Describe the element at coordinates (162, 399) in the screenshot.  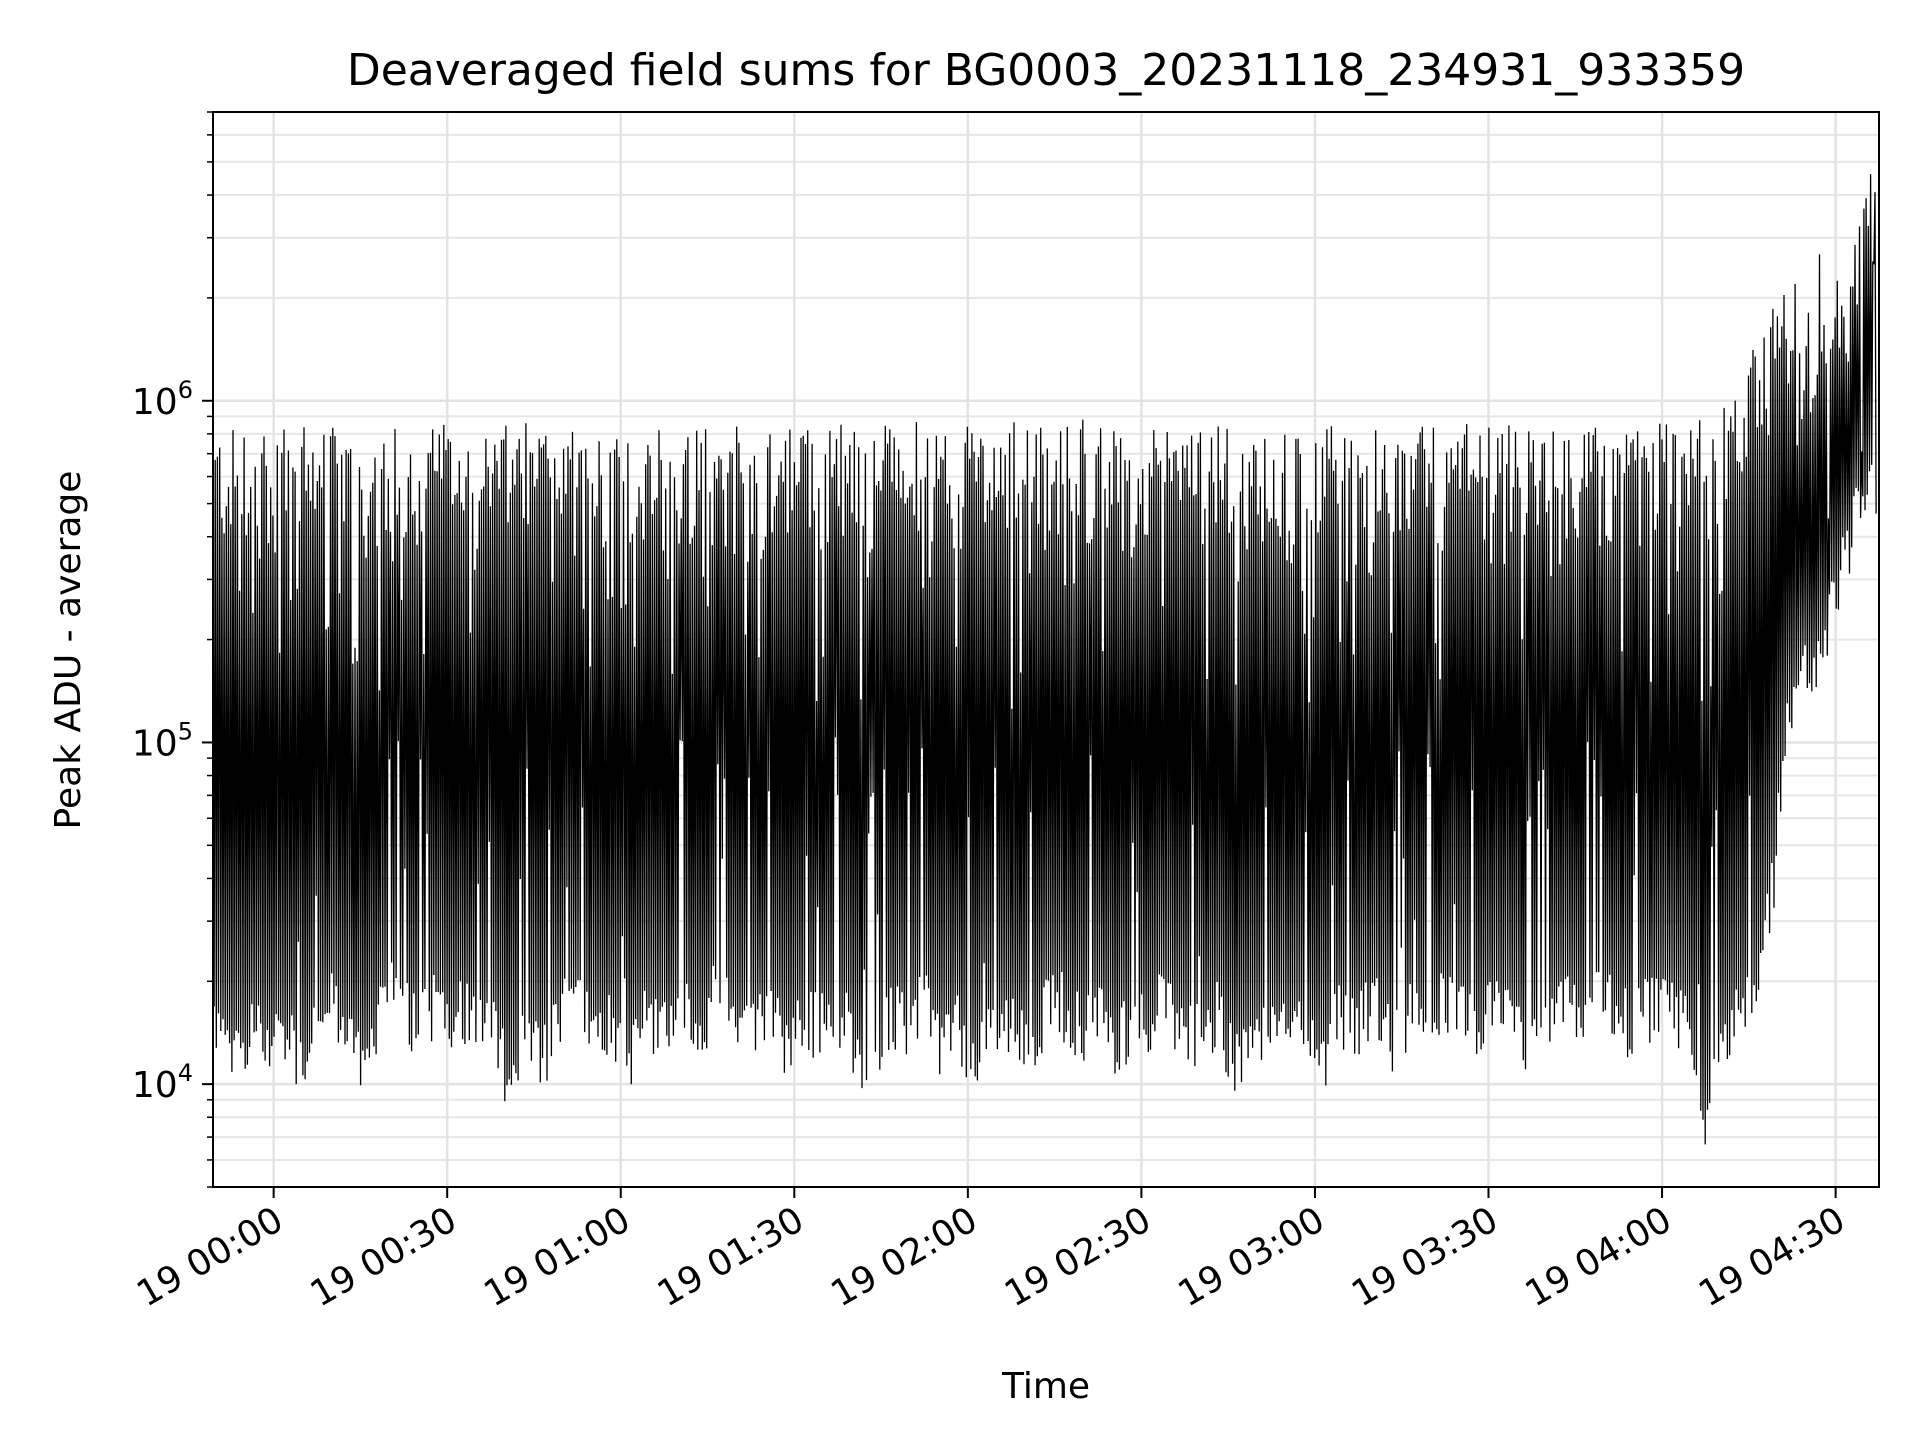
I see `y-tick-label: 10⁶` at that location.